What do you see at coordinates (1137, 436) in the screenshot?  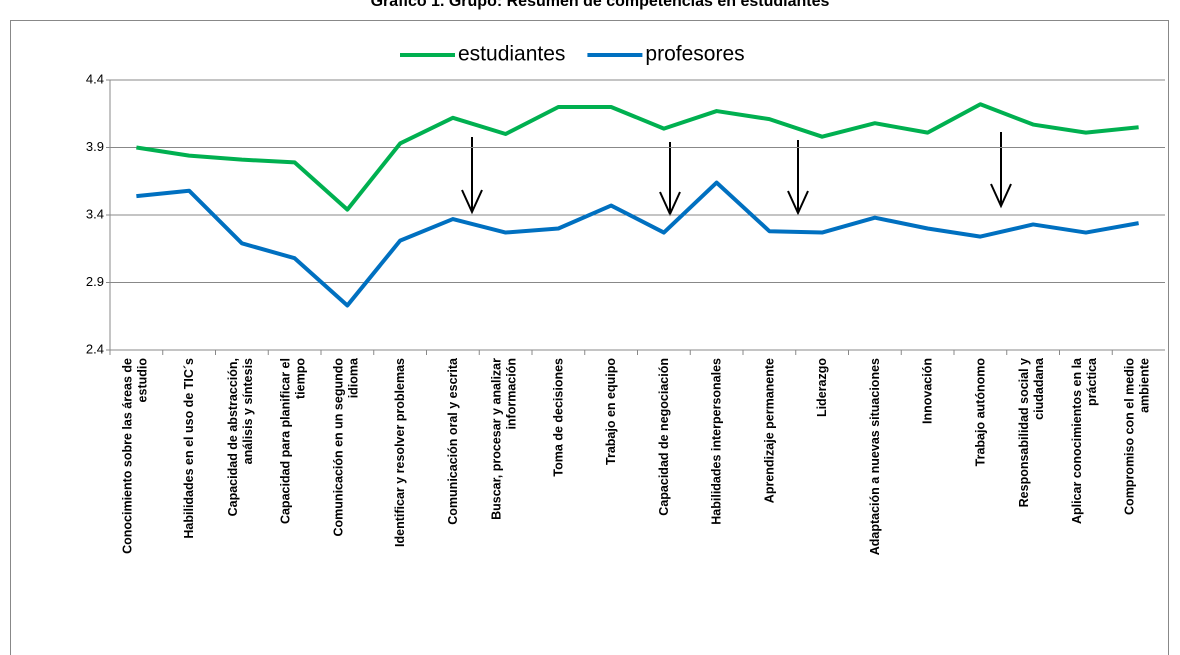 I see `x-tick-label: Compromiso con el medioambiente` at bounding box center [1137, 436].